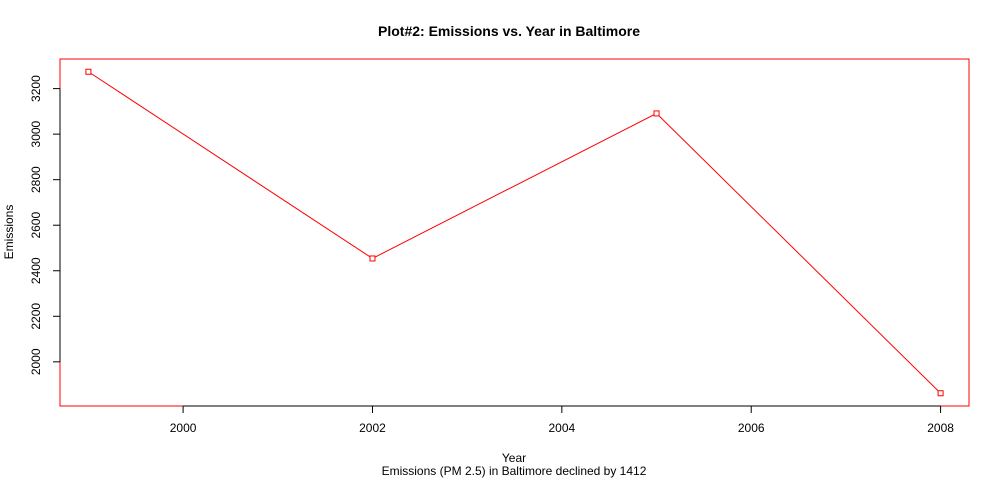 This screenshot has height=480, width=1000. I want to click on y-tick-label: 2000, so click(36, 361).